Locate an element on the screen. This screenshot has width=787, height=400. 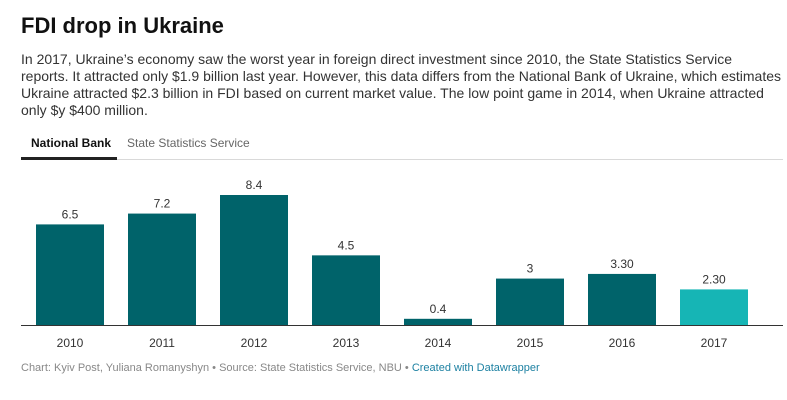
bar-2013 is located at coordinates (346, 290).